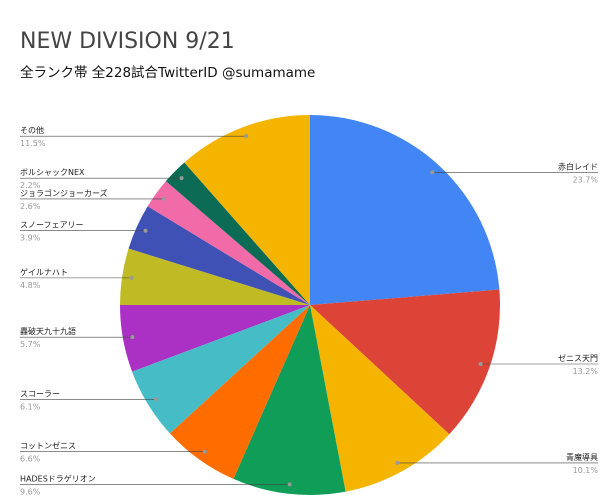  What do you see at coordinates (30, 406) in the screenshot?
I see `slice-percent: 6.1%` at bounding box center [30, 406].